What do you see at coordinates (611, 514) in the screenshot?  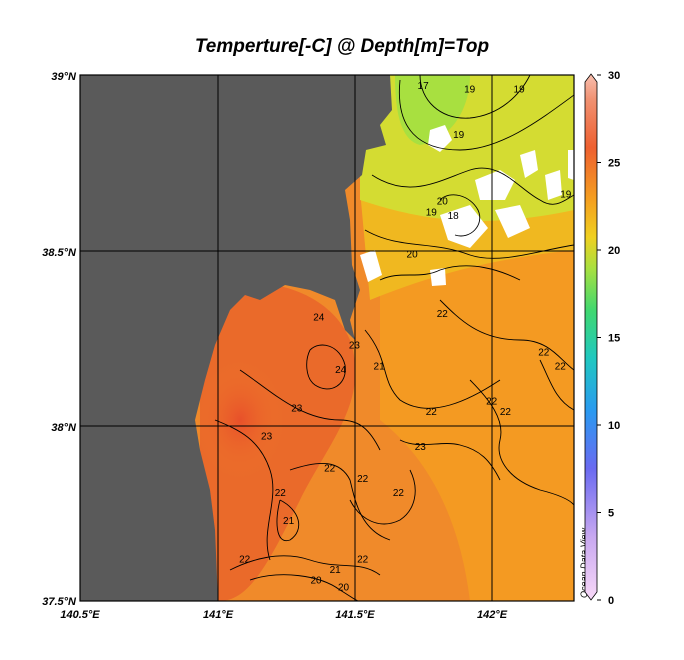 I see `colorbar-label: 5` at bounding box center [611, 514].